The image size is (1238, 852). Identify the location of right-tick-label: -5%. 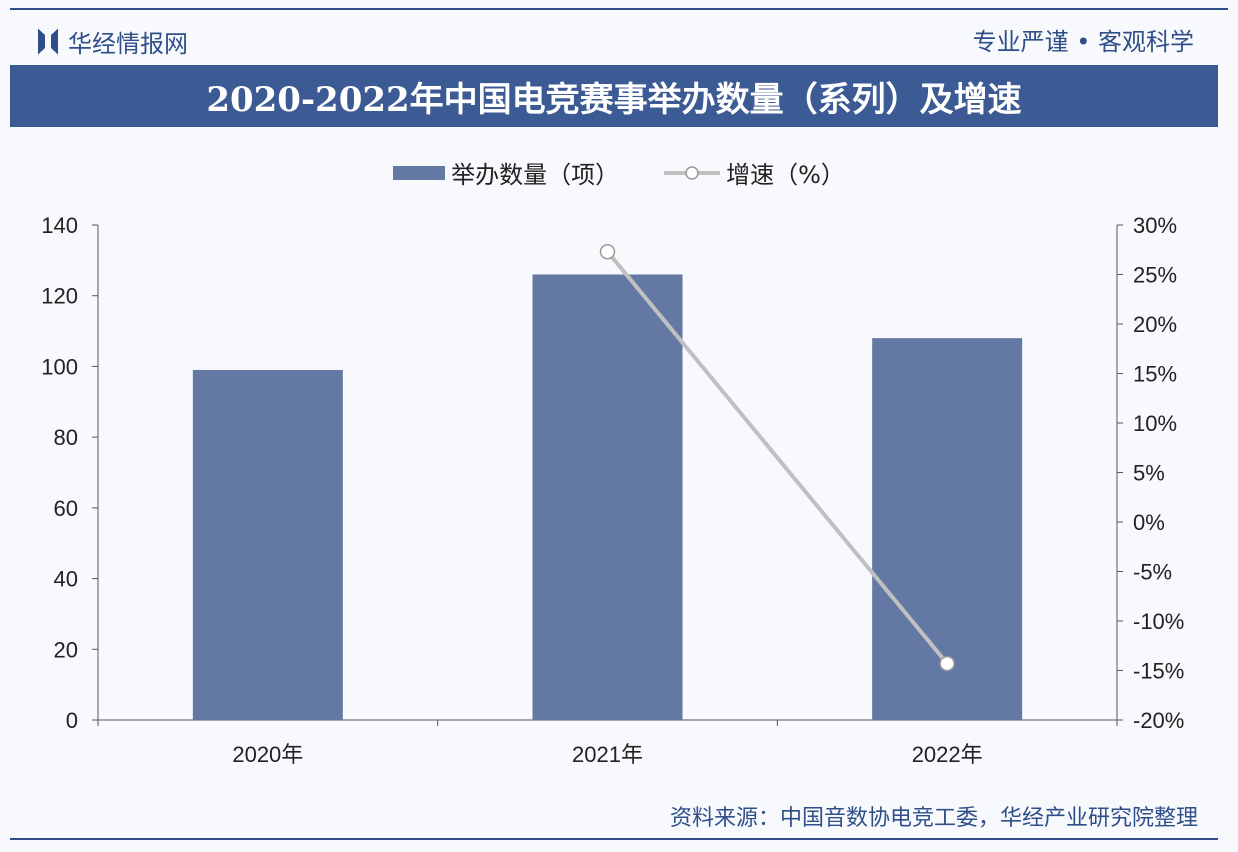
(1152, 572).